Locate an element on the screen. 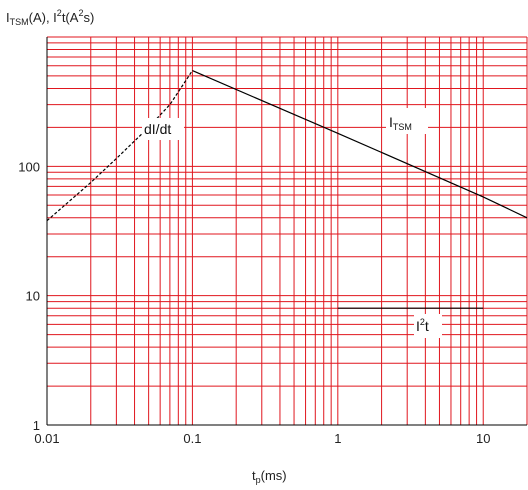 This screenshot has height=490, width=528. y-tick-label: 100 is located at coordinates (29, 166).